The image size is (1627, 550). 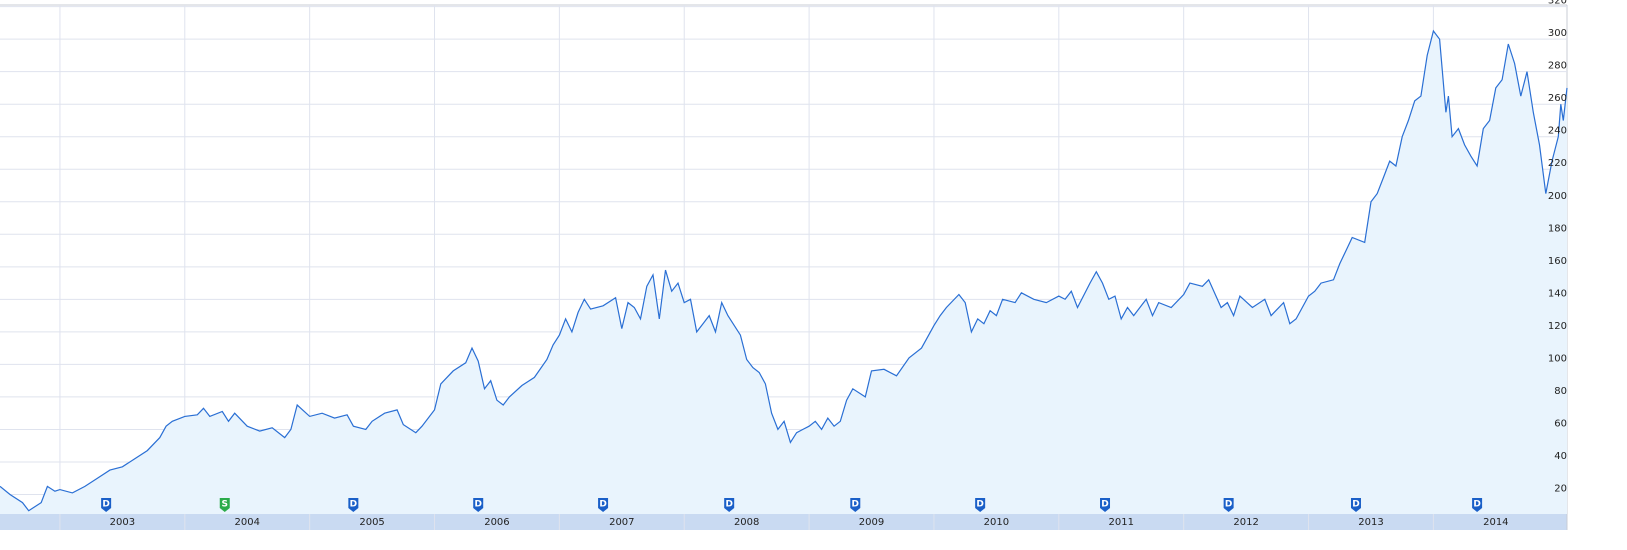 What do you see at coordinates (1560, 423) in the screenshot?
I see `y-tick-label: 60` at bounding box center [1560, 423].